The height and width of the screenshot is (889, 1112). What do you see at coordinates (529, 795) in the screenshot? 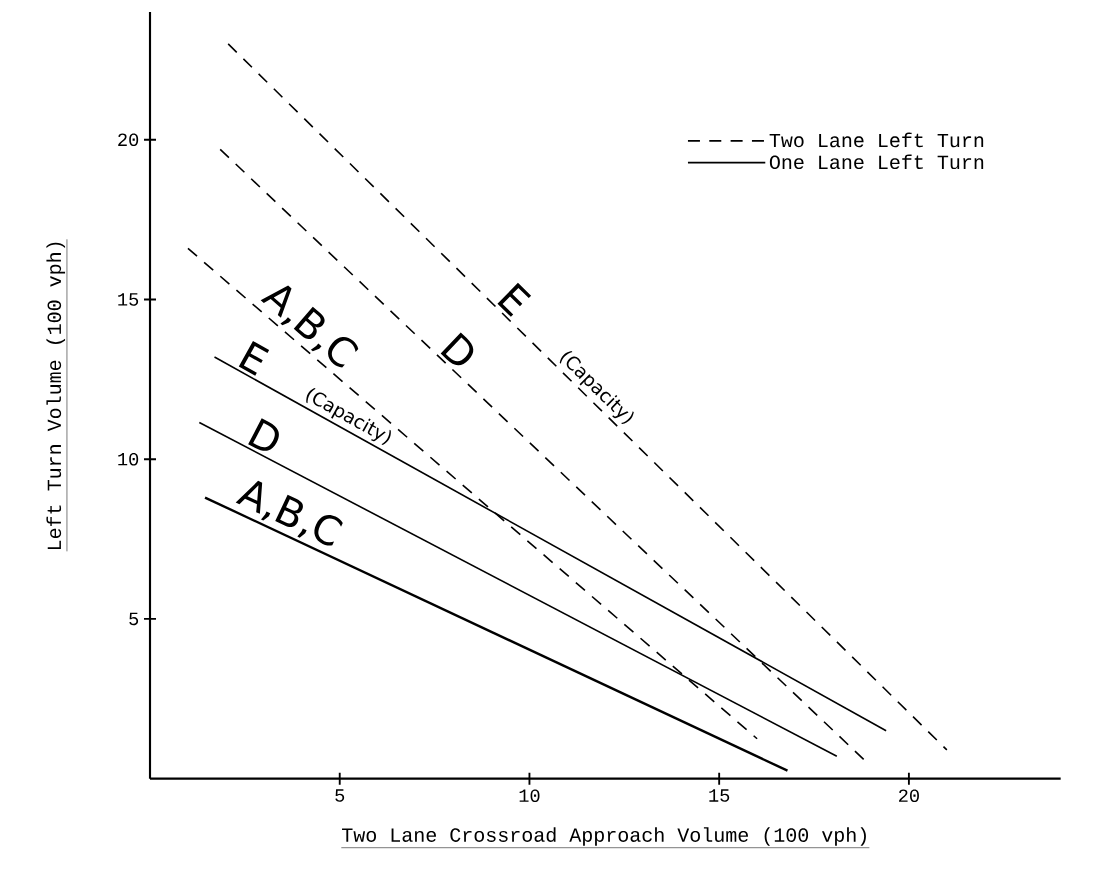
I see `x-tick-label: 10` at bounding box center [529, 795].